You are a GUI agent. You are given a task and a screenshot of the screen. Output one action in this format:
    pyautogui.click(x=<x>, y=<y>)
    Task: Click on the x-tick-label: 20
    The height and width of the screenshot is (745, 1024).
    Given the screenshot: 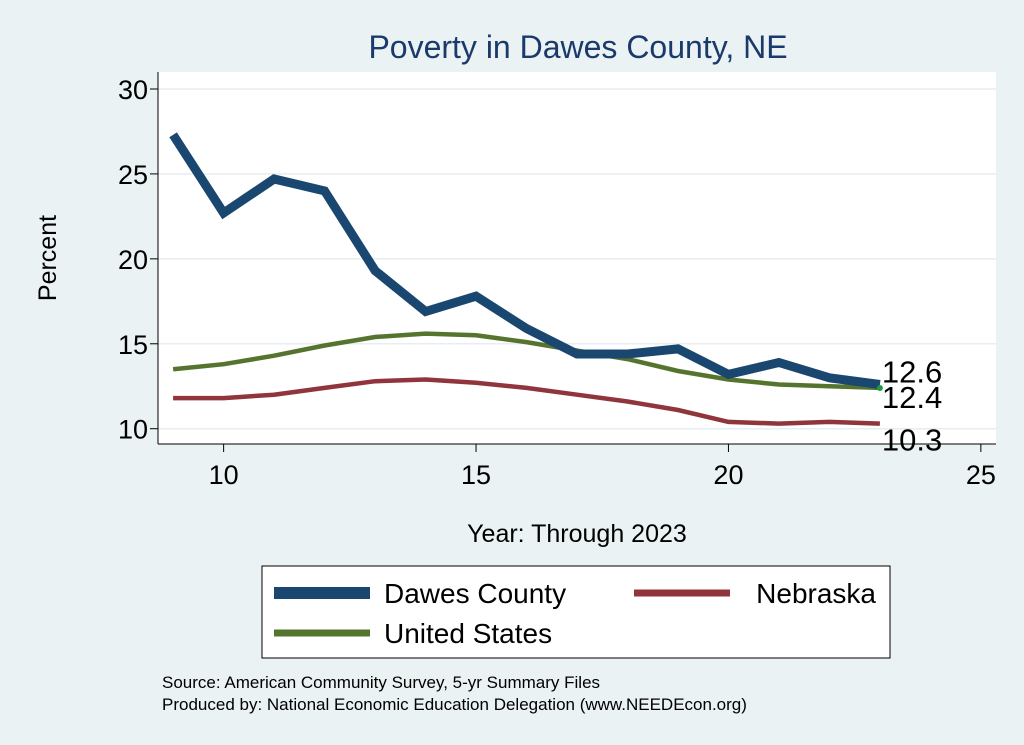 What is the action you would take?
    pyautogui.click(x=728, y=475)
    